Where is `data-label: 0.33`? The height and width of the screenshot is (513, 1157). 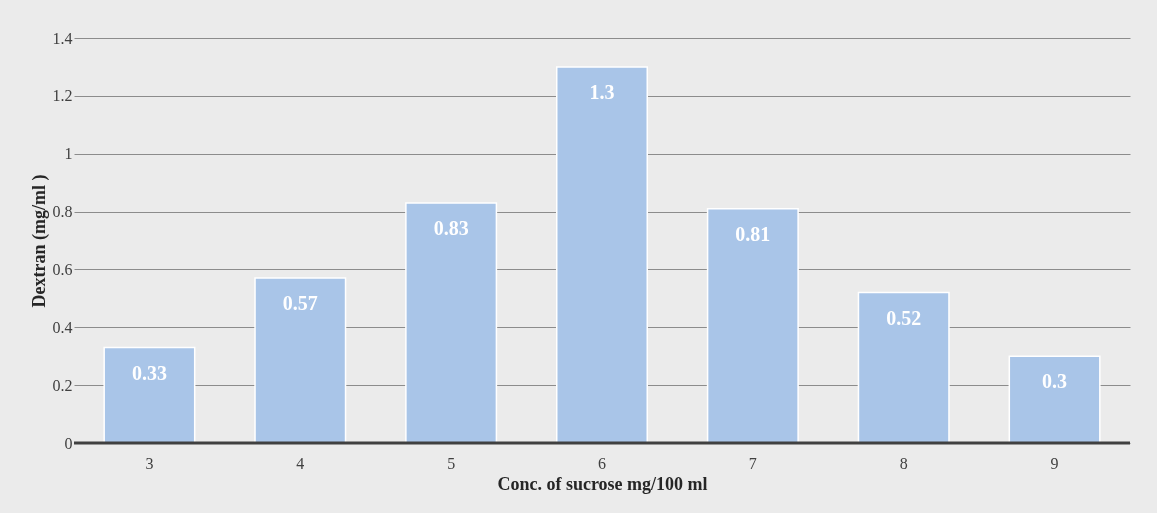
data-label: 0.33 is located at coordinates (149, 372).